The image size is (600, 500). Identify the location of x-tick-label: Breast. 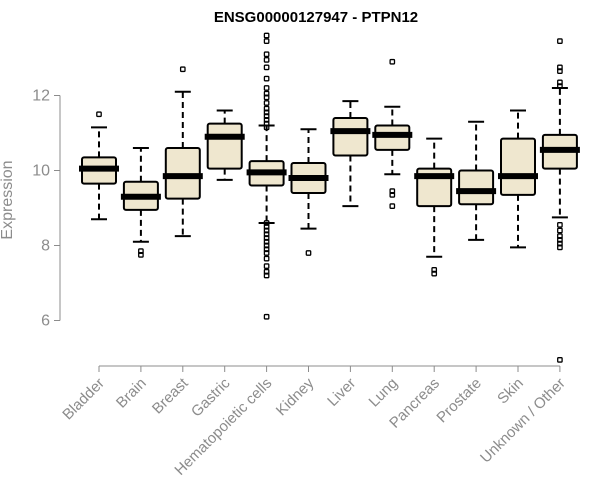
(170, 395).